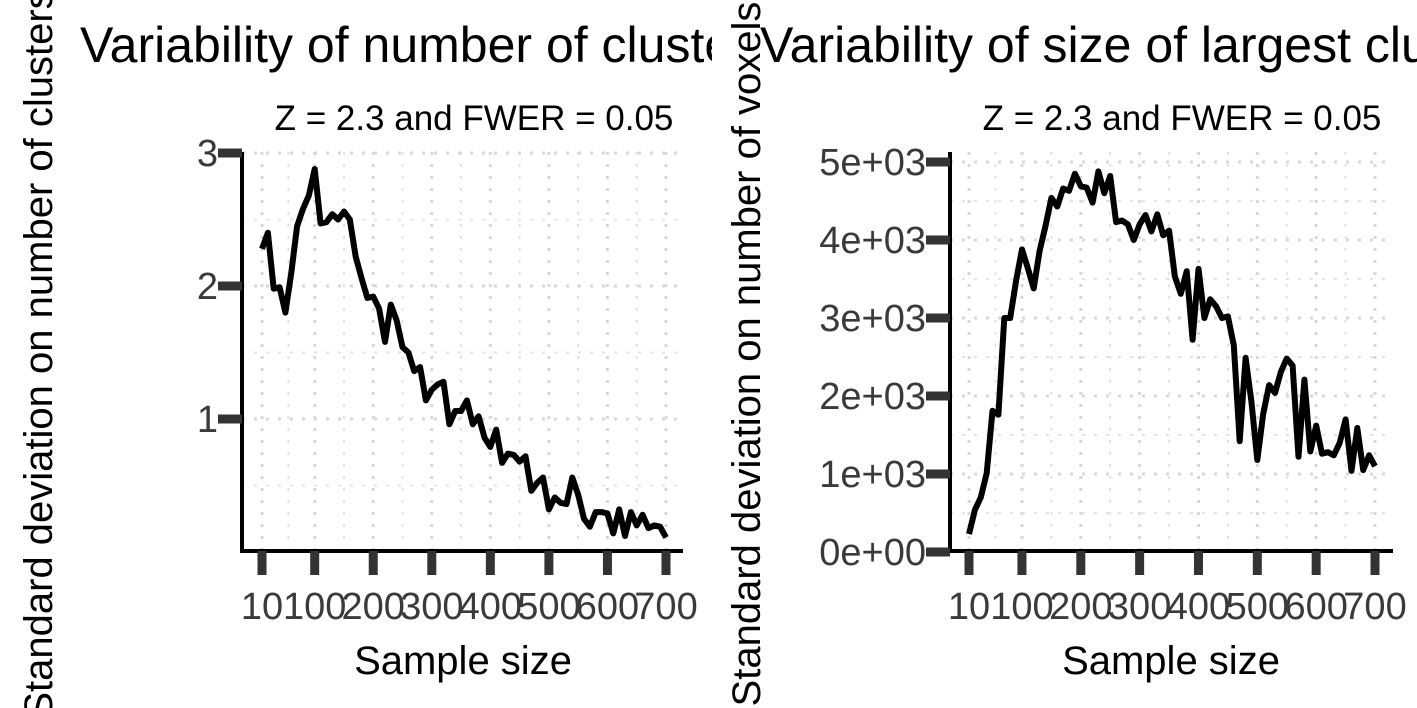  Describe the element at coordinates (427, 45) in the screenshot. I see `chart-title: Variability of number of clusters` at that location.